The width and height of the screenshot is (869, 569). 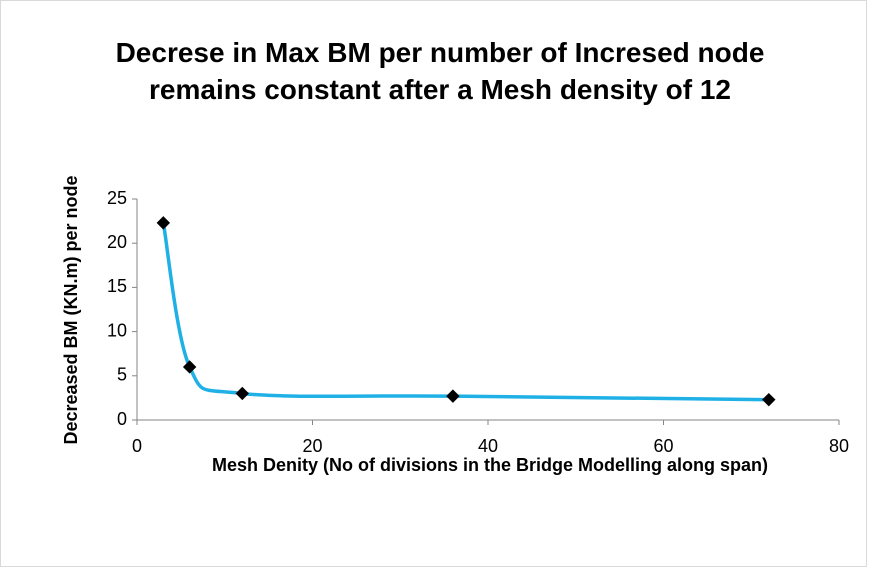 What do you see at coordinates (312, 446) in the screenshot?
I see `x-tick-label: 20` at bounding box center [312, 446].